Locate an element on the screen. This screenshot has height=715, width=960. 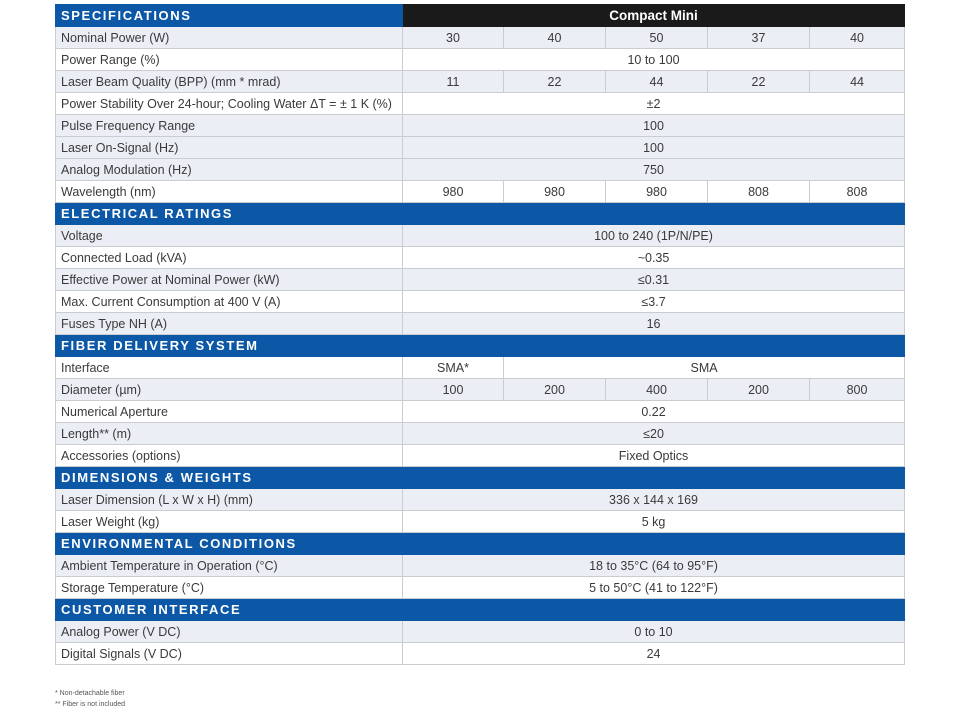
value-cell-merged: 100 to 240 (1P/N/PE) is located at coordinates (653, 235).